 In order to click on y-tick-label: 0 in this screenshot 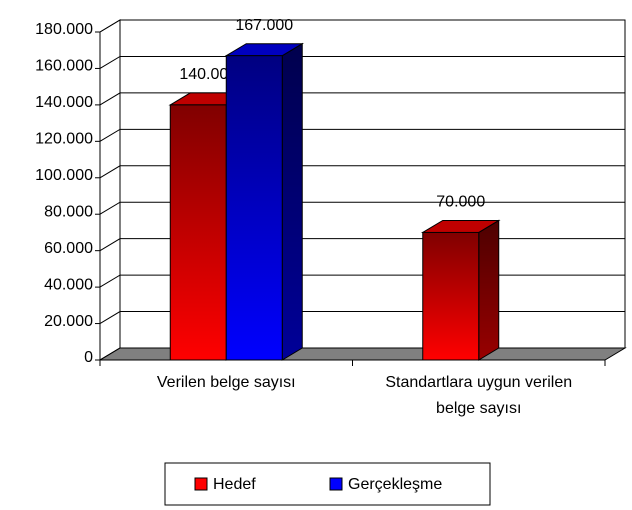, I will do `click(88, 357)`.